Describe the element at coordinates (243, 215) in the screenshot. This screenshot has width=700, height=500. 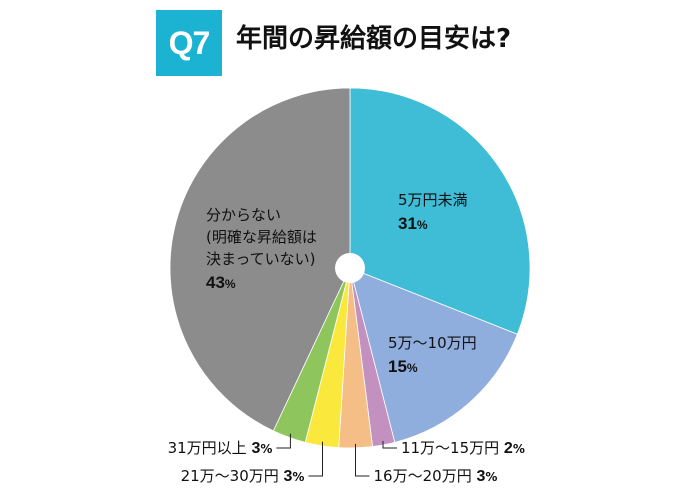
I see `slice-category-label: 分からない` at that location.